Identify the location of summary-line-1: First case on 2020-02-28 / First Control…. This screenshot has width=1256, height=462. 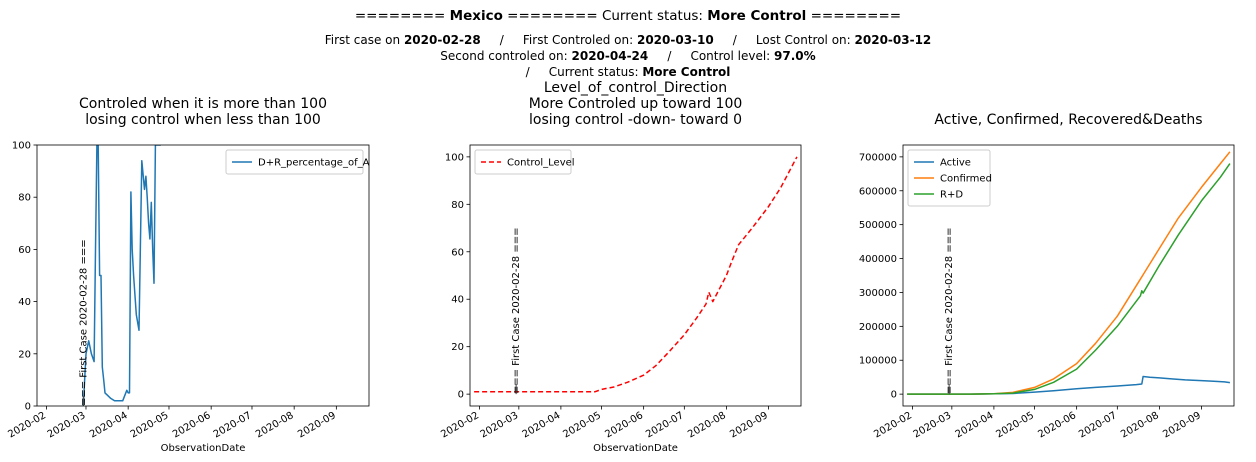
(628, 40).